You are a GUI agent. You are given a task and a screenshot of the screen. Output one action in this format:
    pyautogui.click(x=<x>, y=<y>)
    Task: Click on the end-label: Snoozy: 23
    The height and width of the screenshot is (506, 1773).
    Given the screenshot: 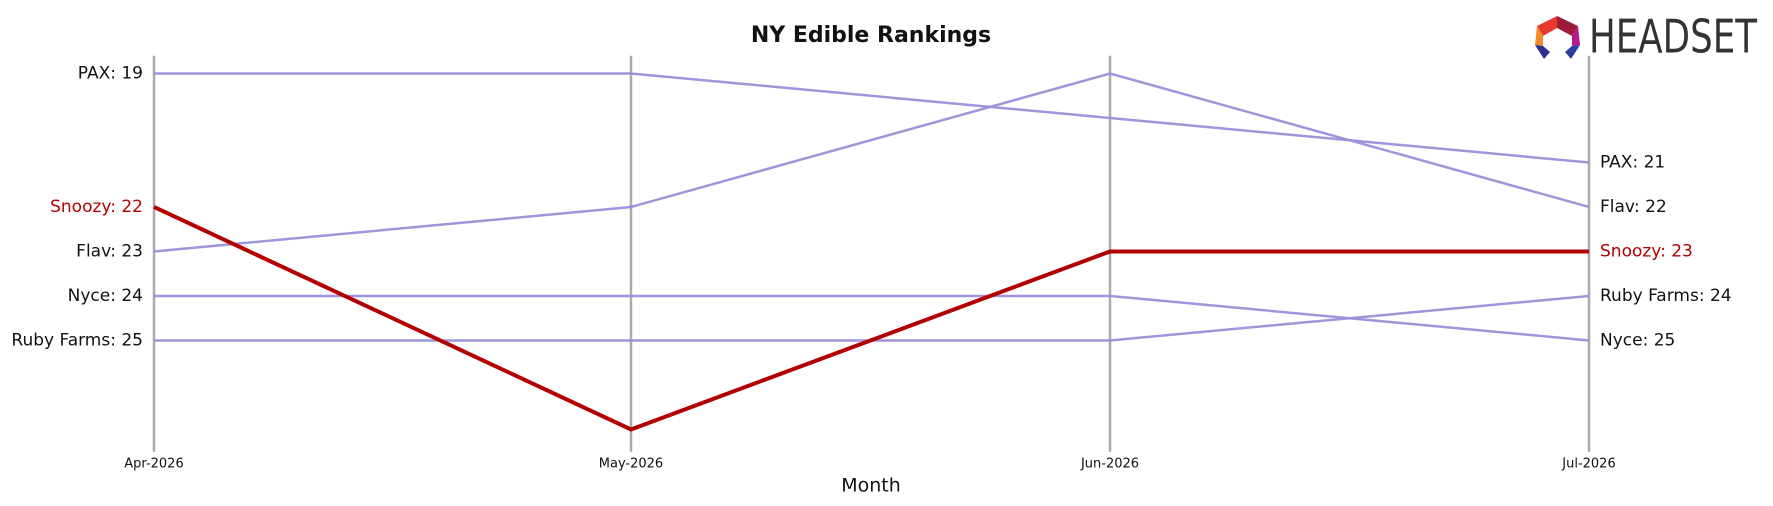 What is the action you would take?
    pyautogui.click(x=1646, y=251)
    